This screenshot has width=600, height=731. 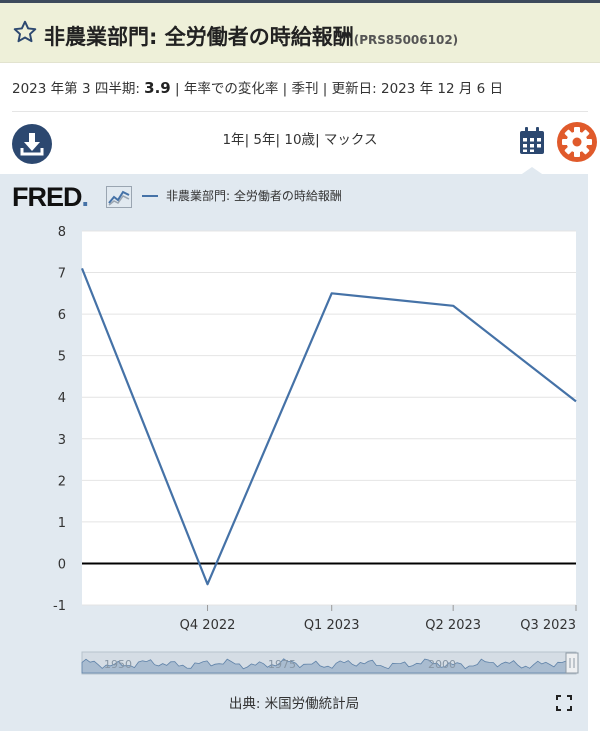 What do you see at coordinates (453, 625) in the screenshot?
I see `x-tick-label: Q2 2023` at bounding box center [453, 625].